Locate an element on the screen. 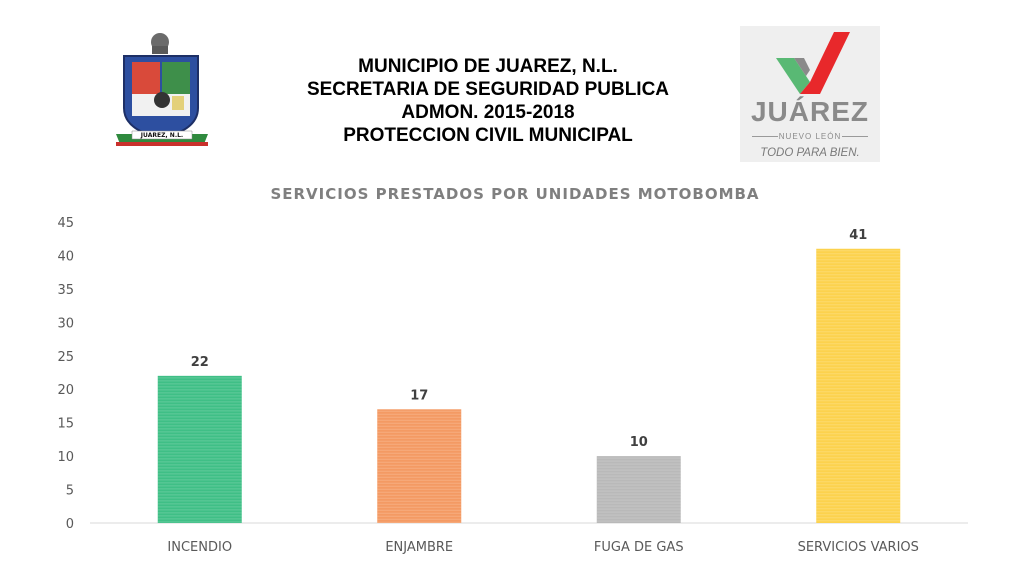 This screenshot has height=576, width=1024. y-tick-label: 0 is located at coordinates (70, 524).